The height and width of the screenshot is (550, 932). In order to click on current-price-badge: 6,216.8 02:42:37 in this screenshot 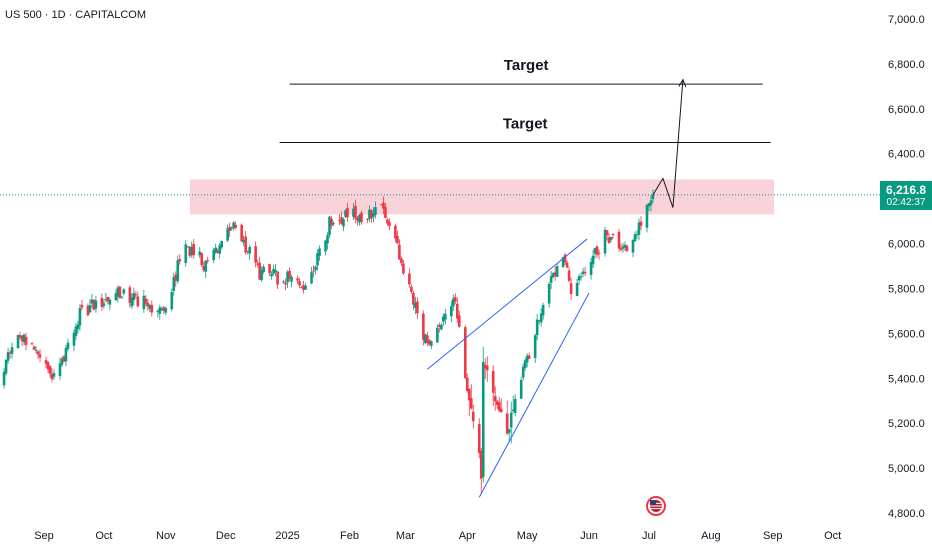, I will do `click(906, 195)`.